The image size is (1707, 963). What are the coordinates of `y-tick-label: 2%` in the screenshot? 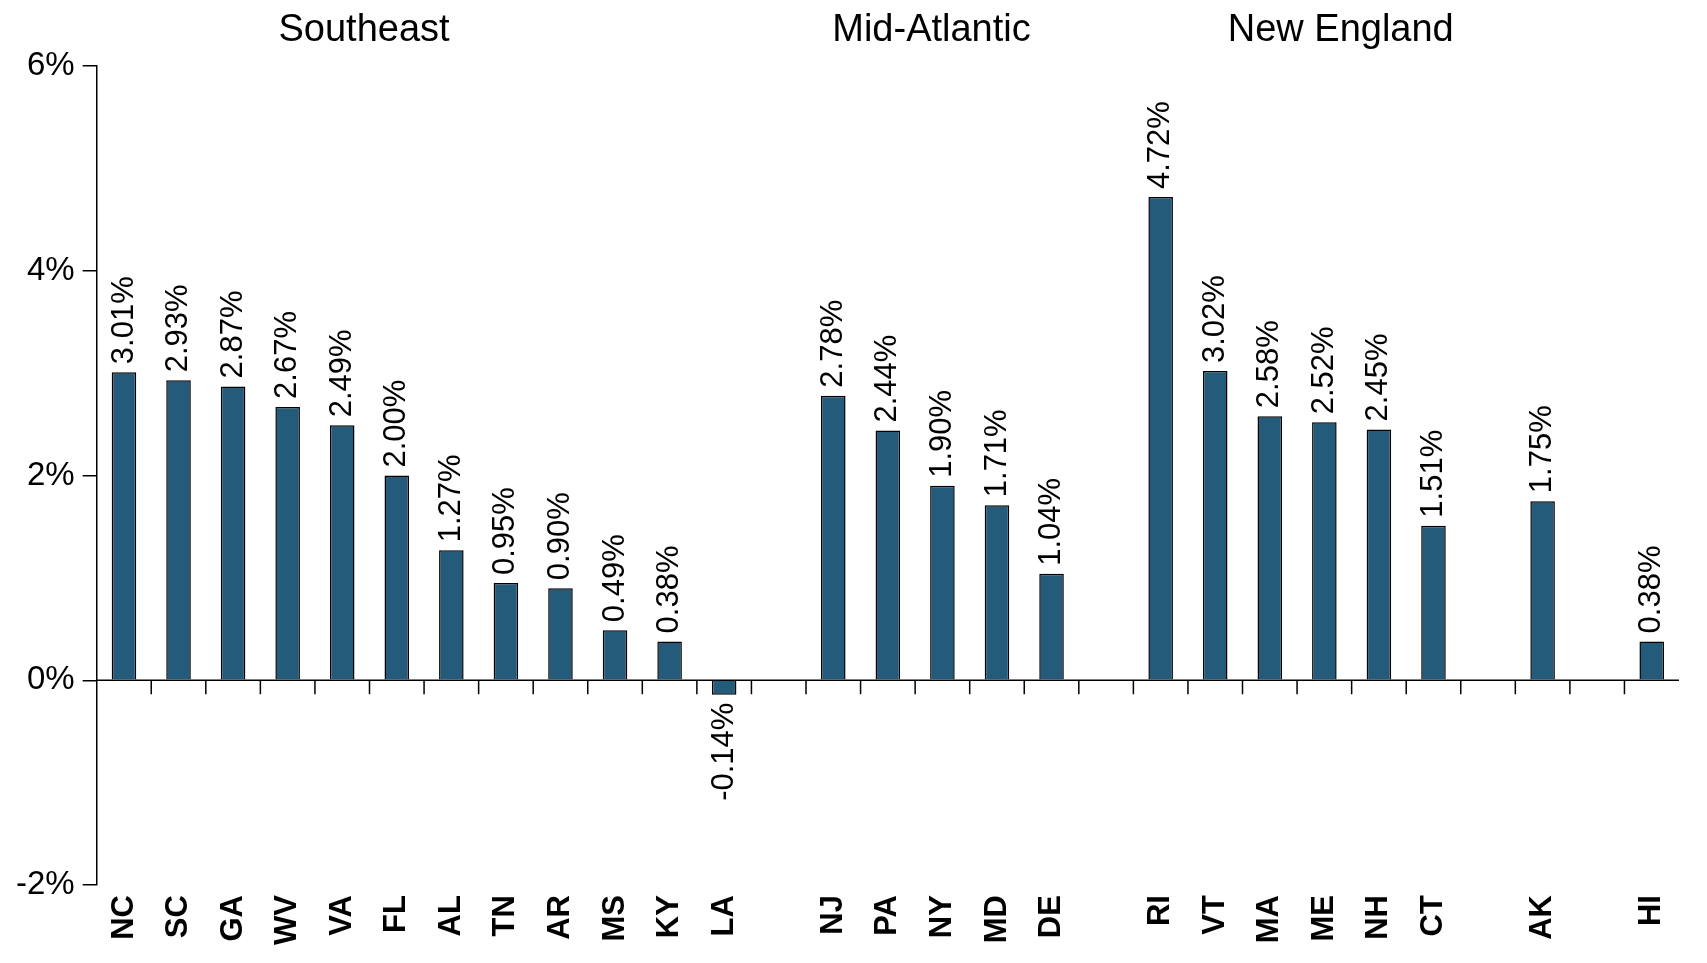 It's located at (50, 473).